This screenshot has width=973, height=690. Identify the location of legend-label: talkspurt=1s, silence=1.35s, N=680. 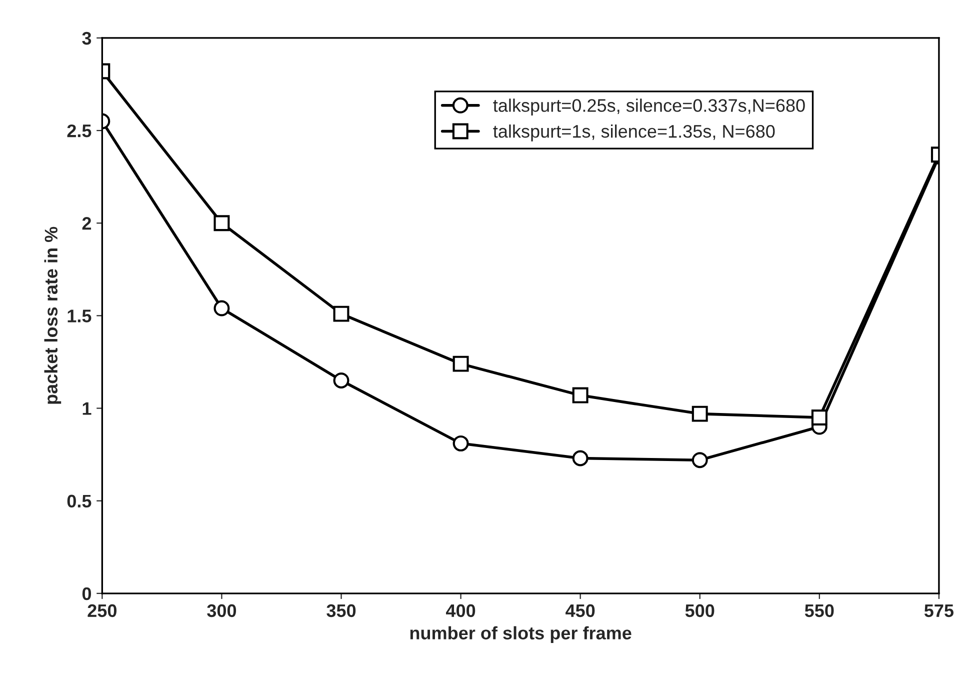
(634, 133).